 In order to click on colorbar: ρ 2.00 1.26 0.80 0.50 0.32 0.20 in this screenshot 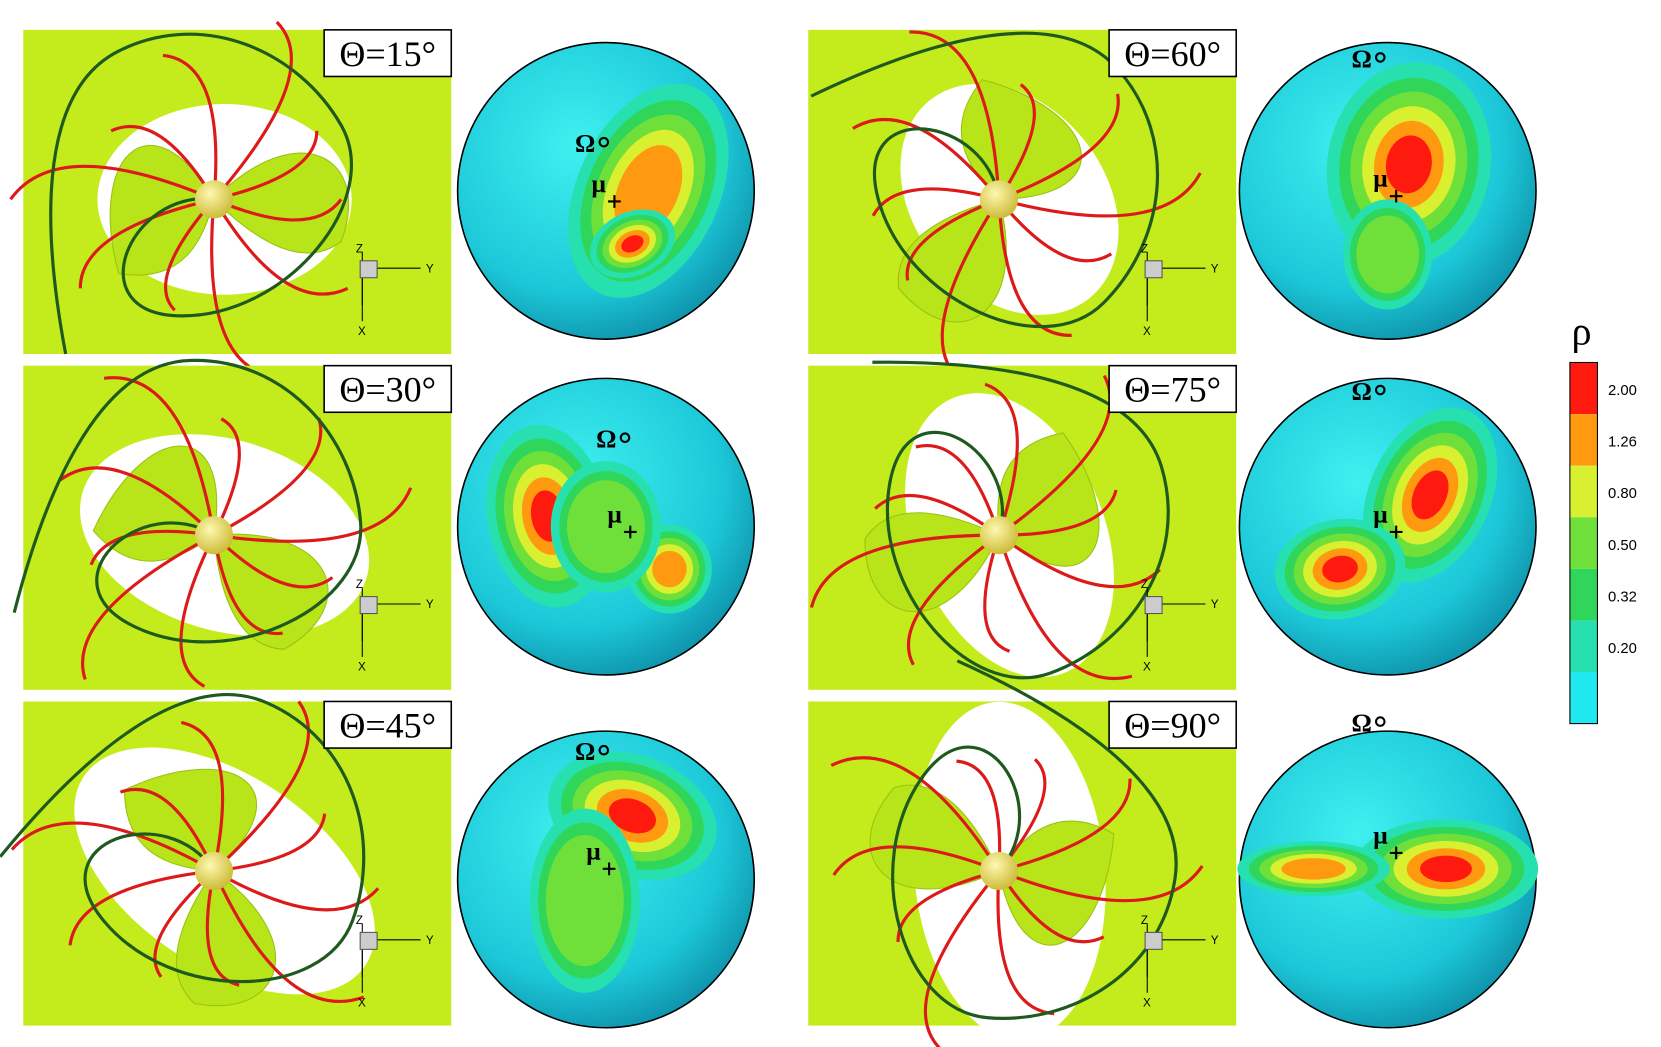, I will do `click(1603, 516)`.